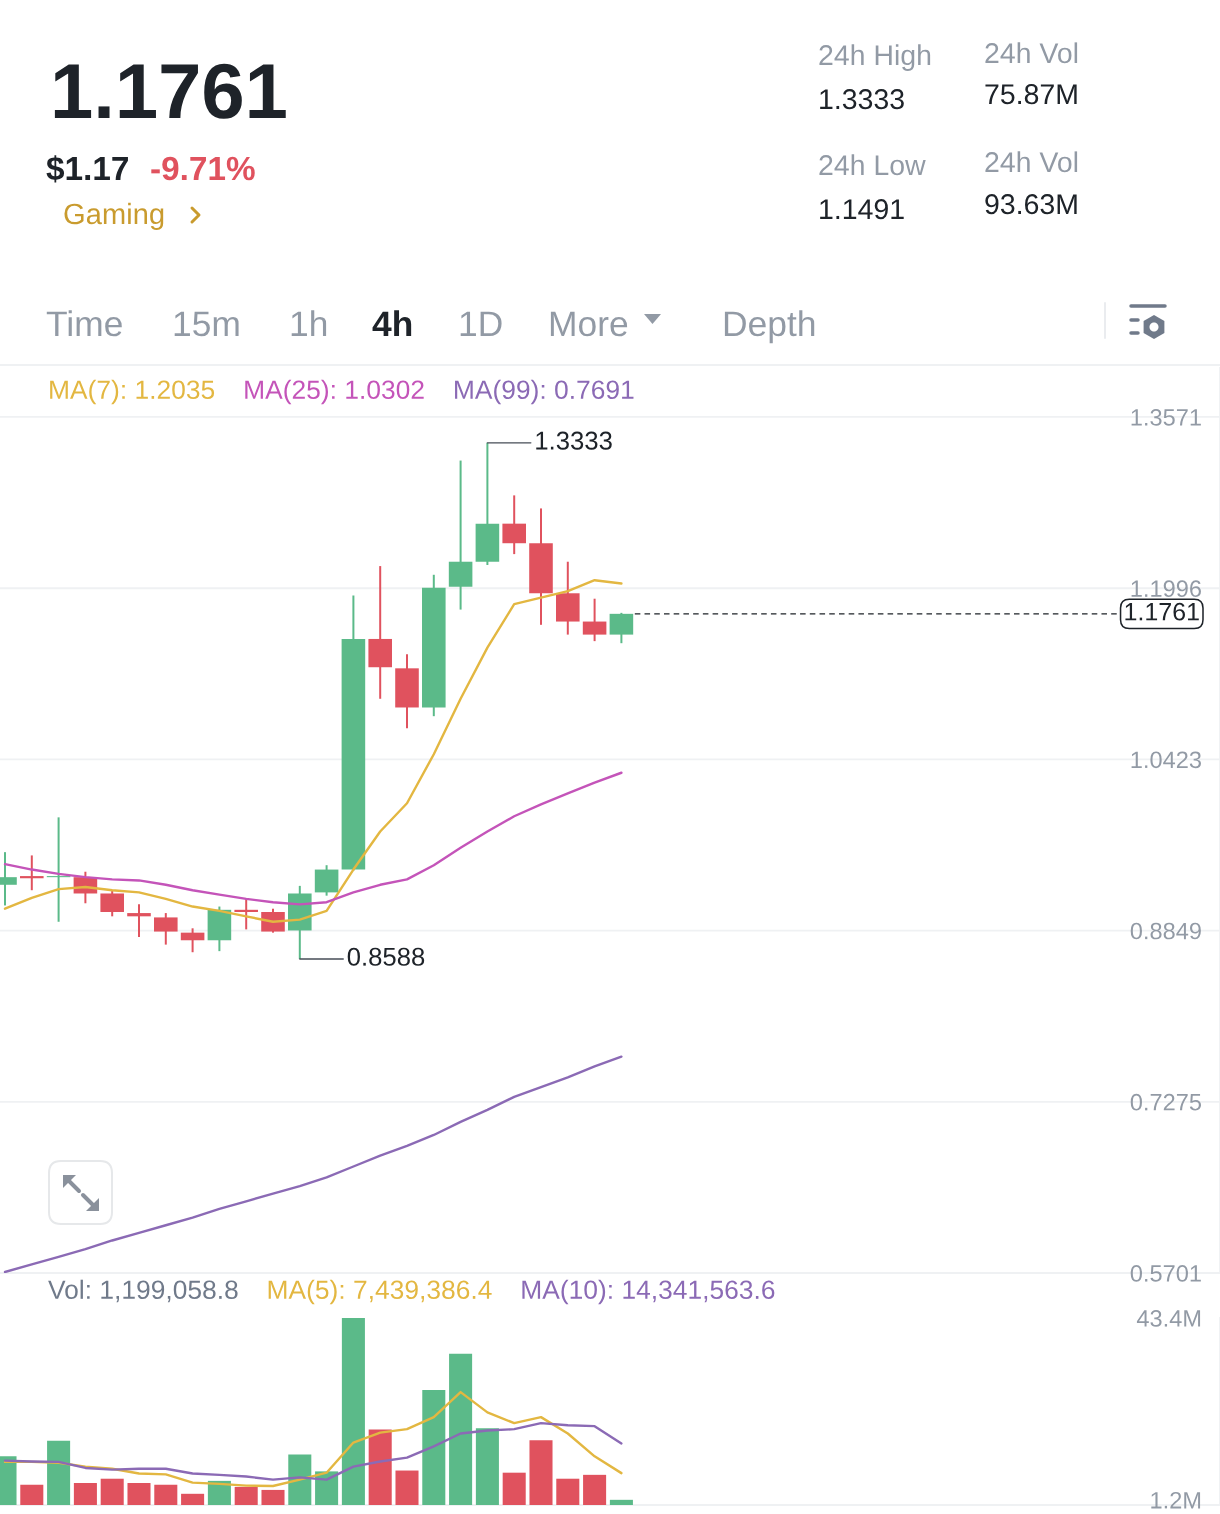  What do you see at coordinates (170, 91) in the screenshot?
I see `text: 1.1761` at bounding box center [170, 91].